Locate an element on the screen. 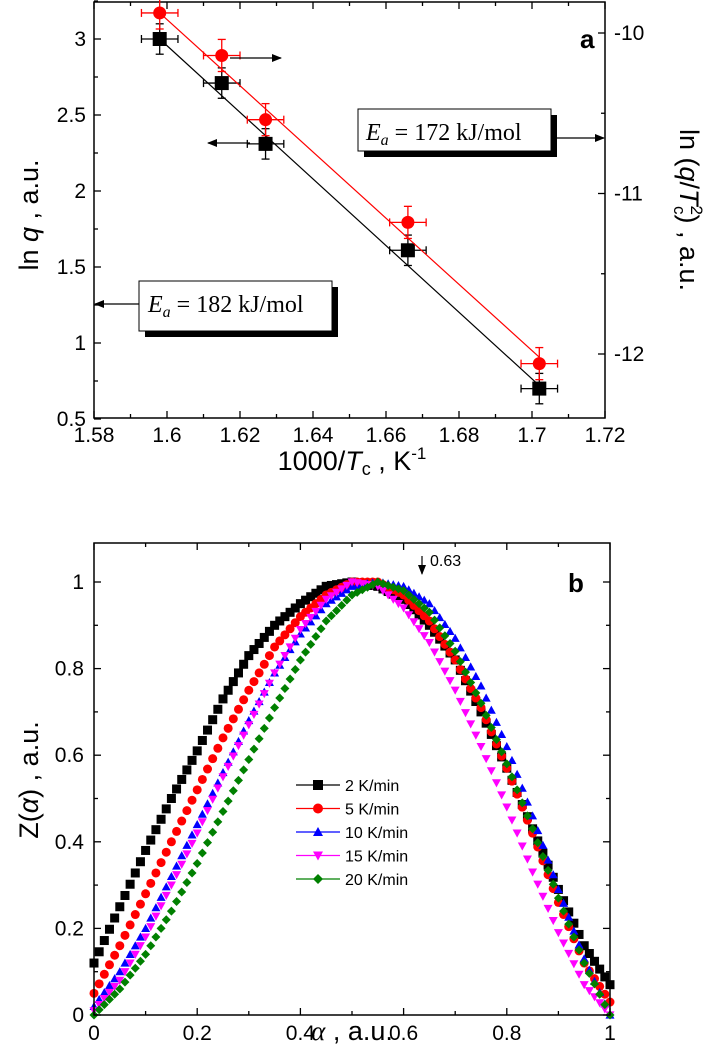 The image size is (710, 1047). x-tick-label: 0.6 is located at coordinates (403, 1033).